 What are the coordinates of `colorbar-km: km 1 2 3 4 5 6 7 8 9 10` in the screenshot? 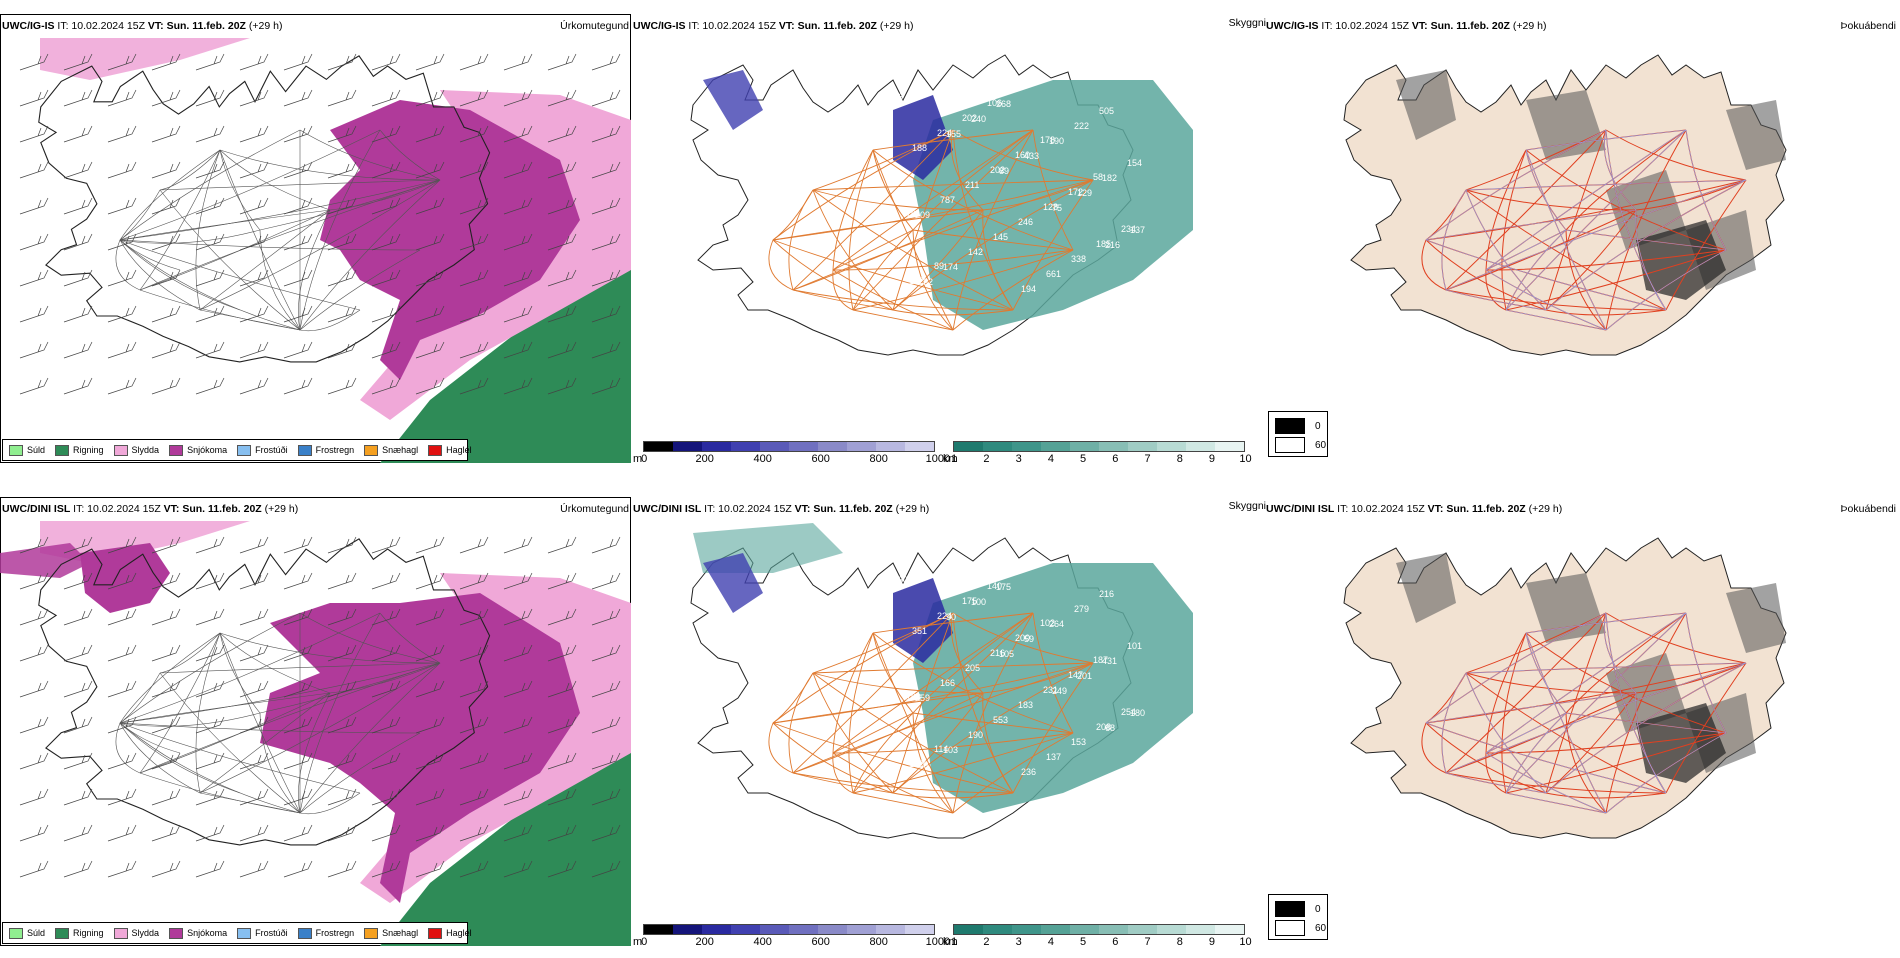 It's located at (1103, 453).